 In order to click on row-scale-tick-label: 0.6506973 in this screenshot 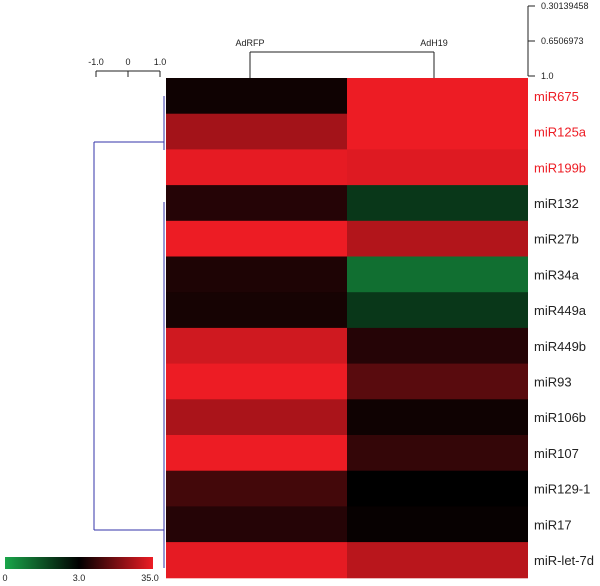, I will do `click(562, 41)`.